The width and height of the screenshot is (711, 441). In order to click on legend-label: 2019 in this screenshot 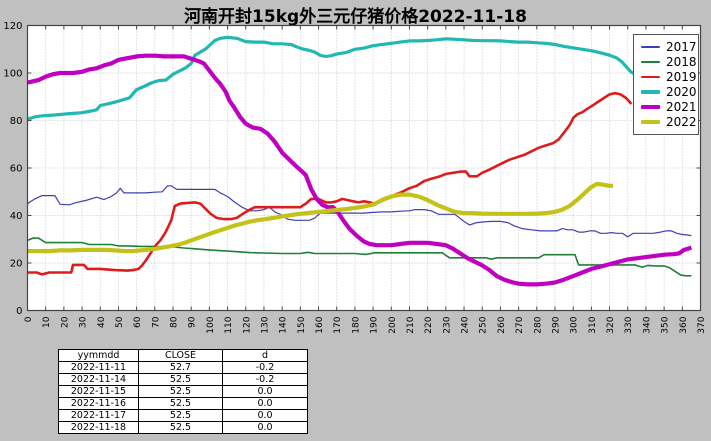, I will do `click(681, 76)`.